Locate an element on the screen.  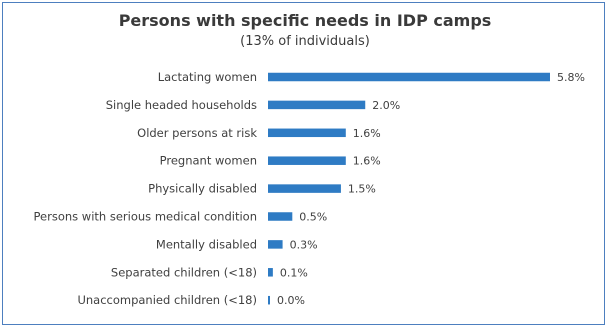
bar-persons-with-serious-medical-condition is located at coordinates (280, 216).